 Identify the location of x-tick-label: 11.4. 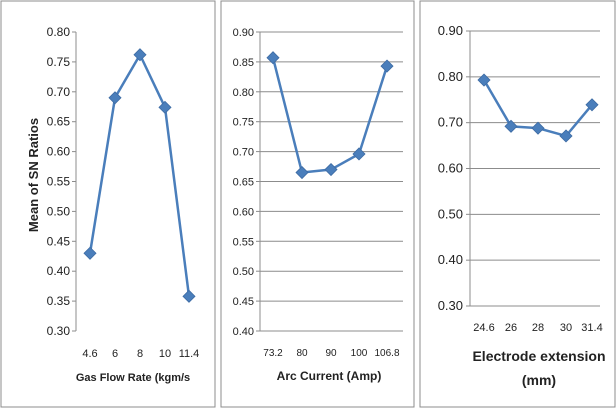
(189, 354).